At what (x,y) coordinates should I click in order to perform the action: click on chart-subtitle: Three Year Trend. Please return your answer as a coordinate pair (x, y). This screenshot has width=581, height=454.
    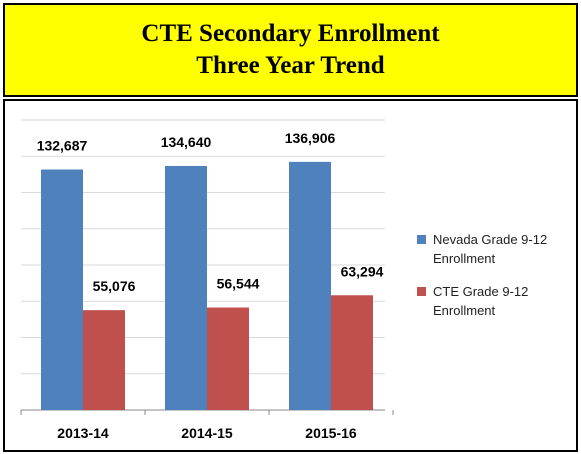
    Looking at the image, I should click on (290, 65).